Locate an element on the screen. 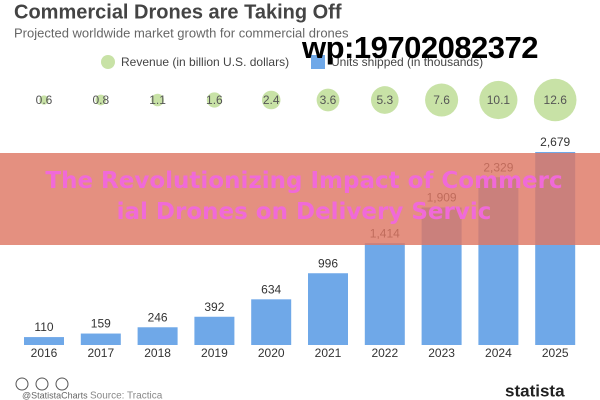  x-tick-label: 2024 is located at coordinates (498, 353).